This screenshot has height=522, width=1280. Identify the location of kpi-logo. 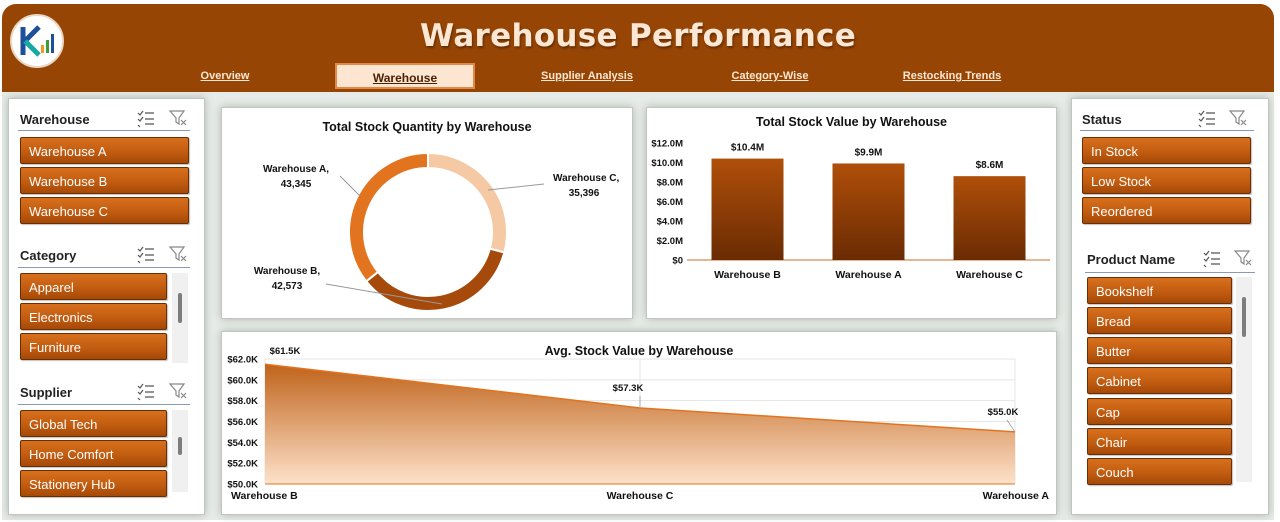
(37, 41).